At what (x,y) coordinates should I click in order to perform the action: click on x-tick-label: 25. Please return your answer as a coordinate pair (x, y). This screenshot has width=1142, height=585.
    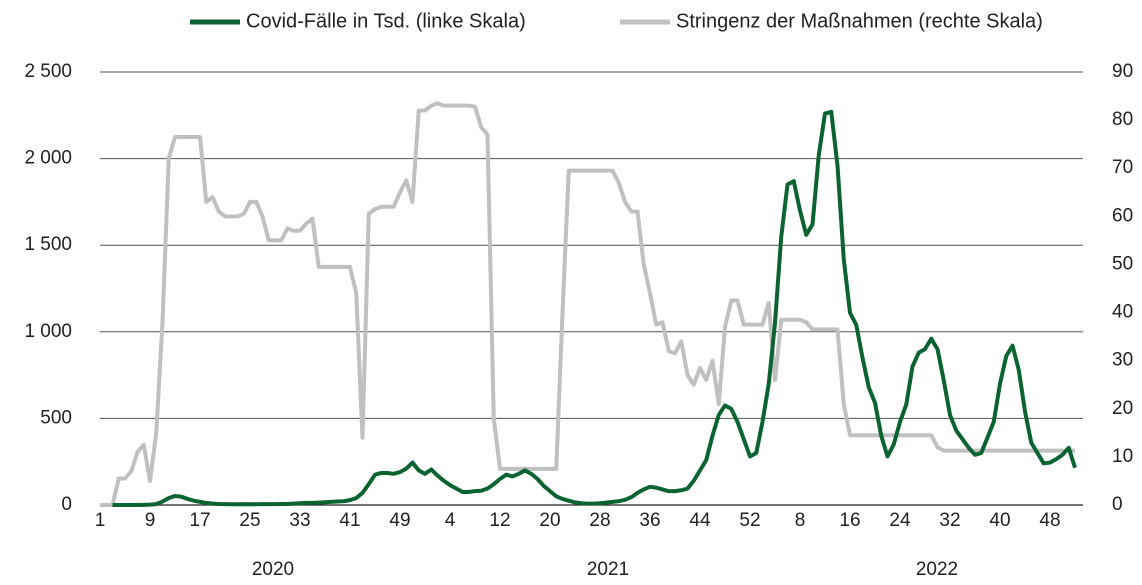
    Looking at the image, I should click on (249, 520).